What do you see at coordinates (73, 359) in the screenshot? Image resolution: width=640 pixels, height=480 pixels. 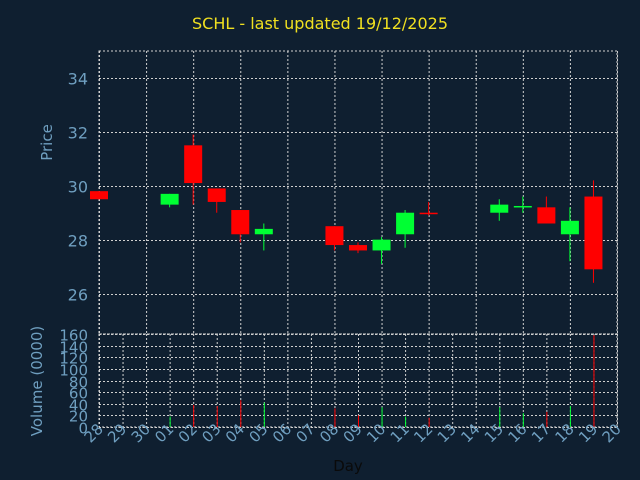 I see `volume-tick-label: 120` at bounding box center [73, 359].